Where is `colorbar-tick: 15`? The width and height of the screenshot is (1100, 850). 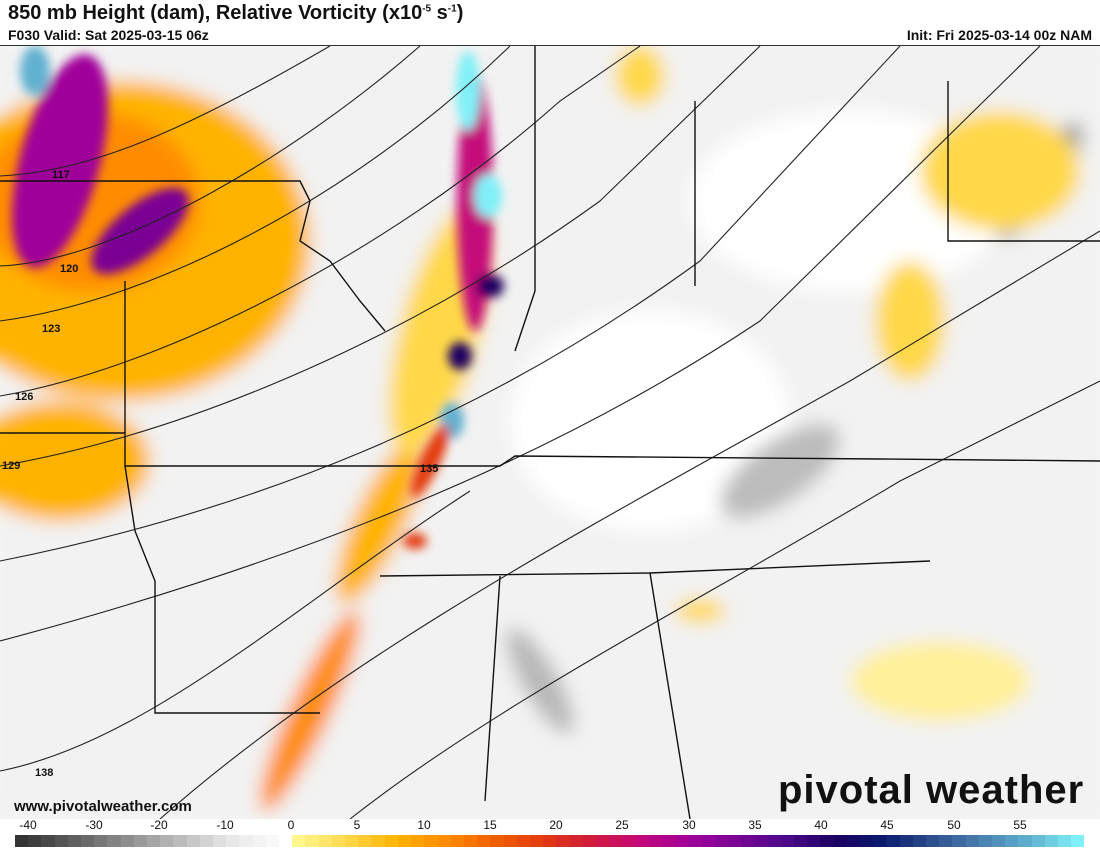
colorbar-tick: 15 is located at coordinates (490, 825).